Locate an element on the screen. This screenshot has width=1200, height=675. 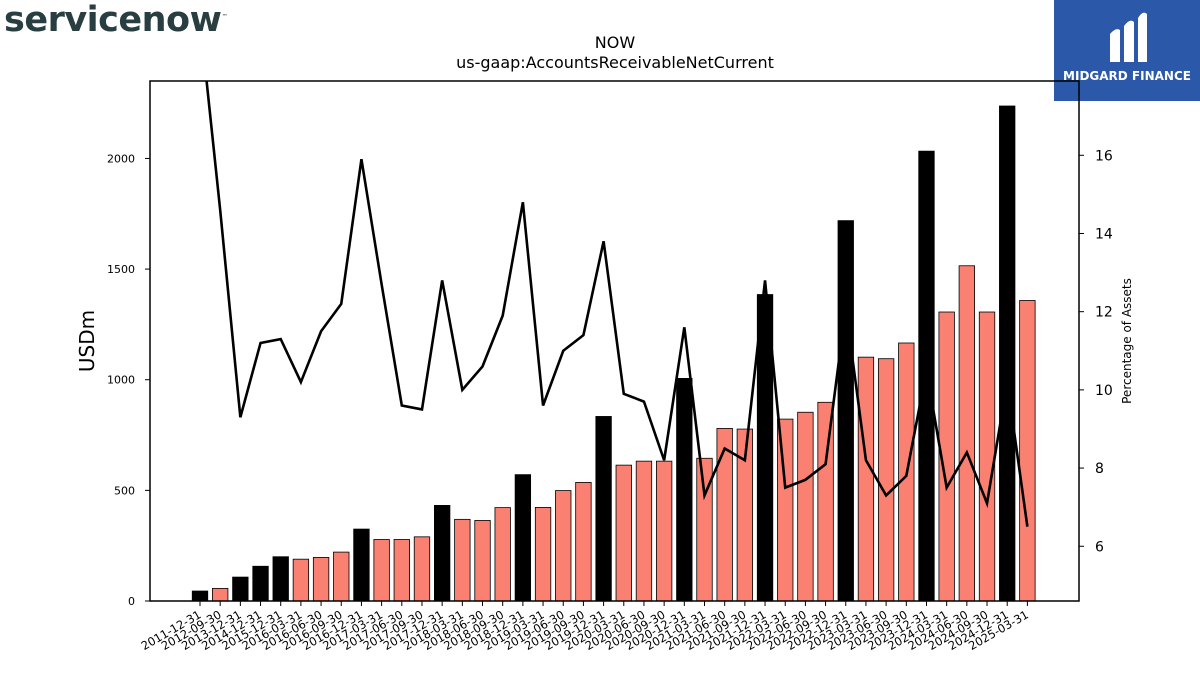
y2-tick-label: 6 is located at coordinates (1099, 547).